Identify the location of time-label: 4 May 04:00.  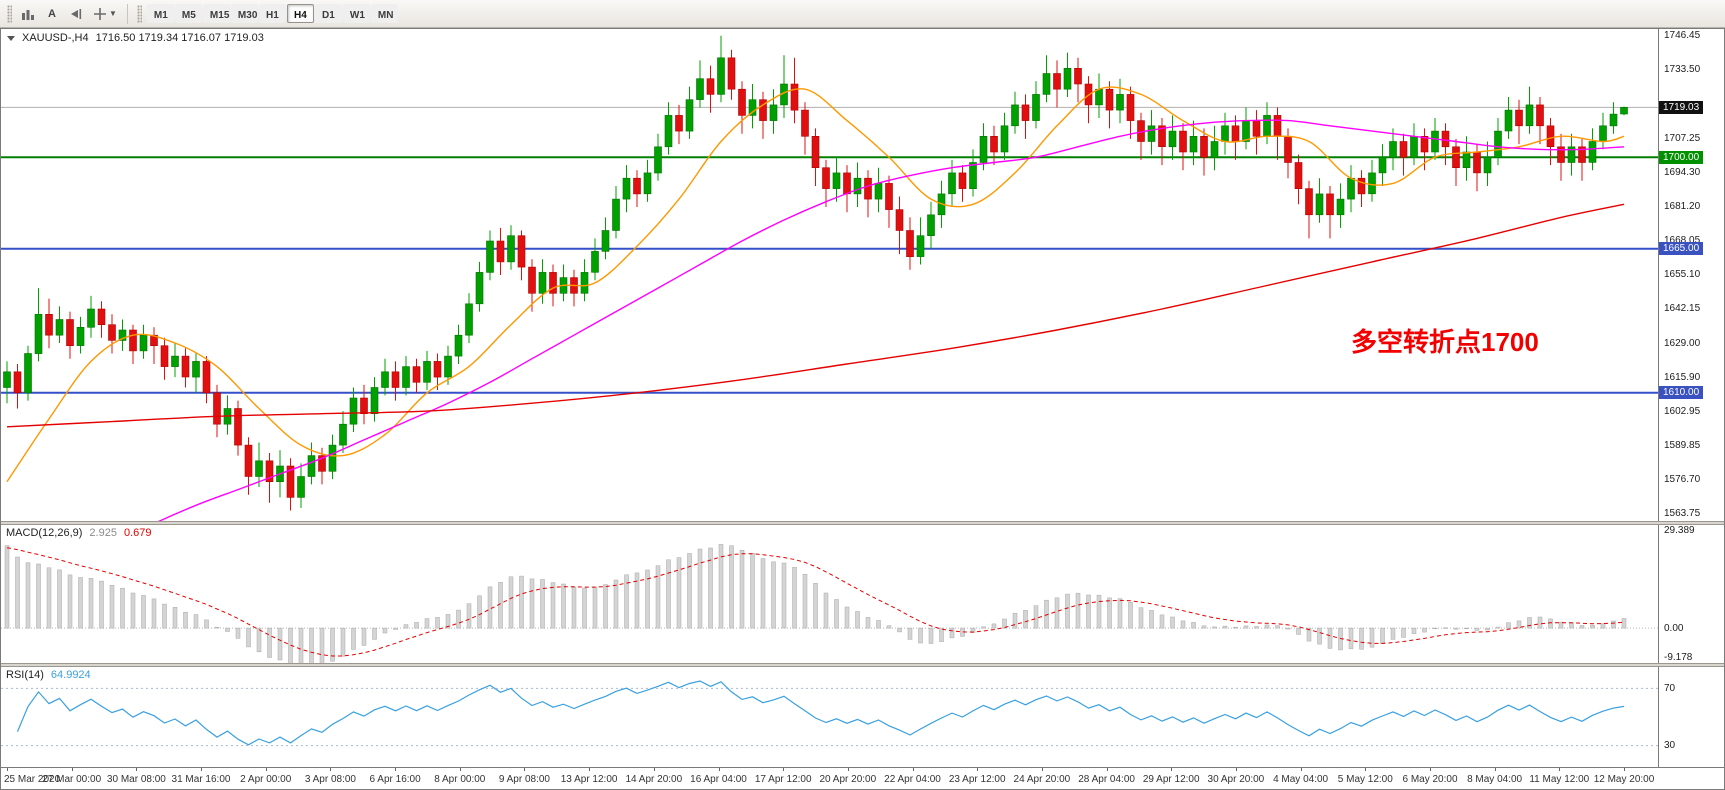
(1301, 779).